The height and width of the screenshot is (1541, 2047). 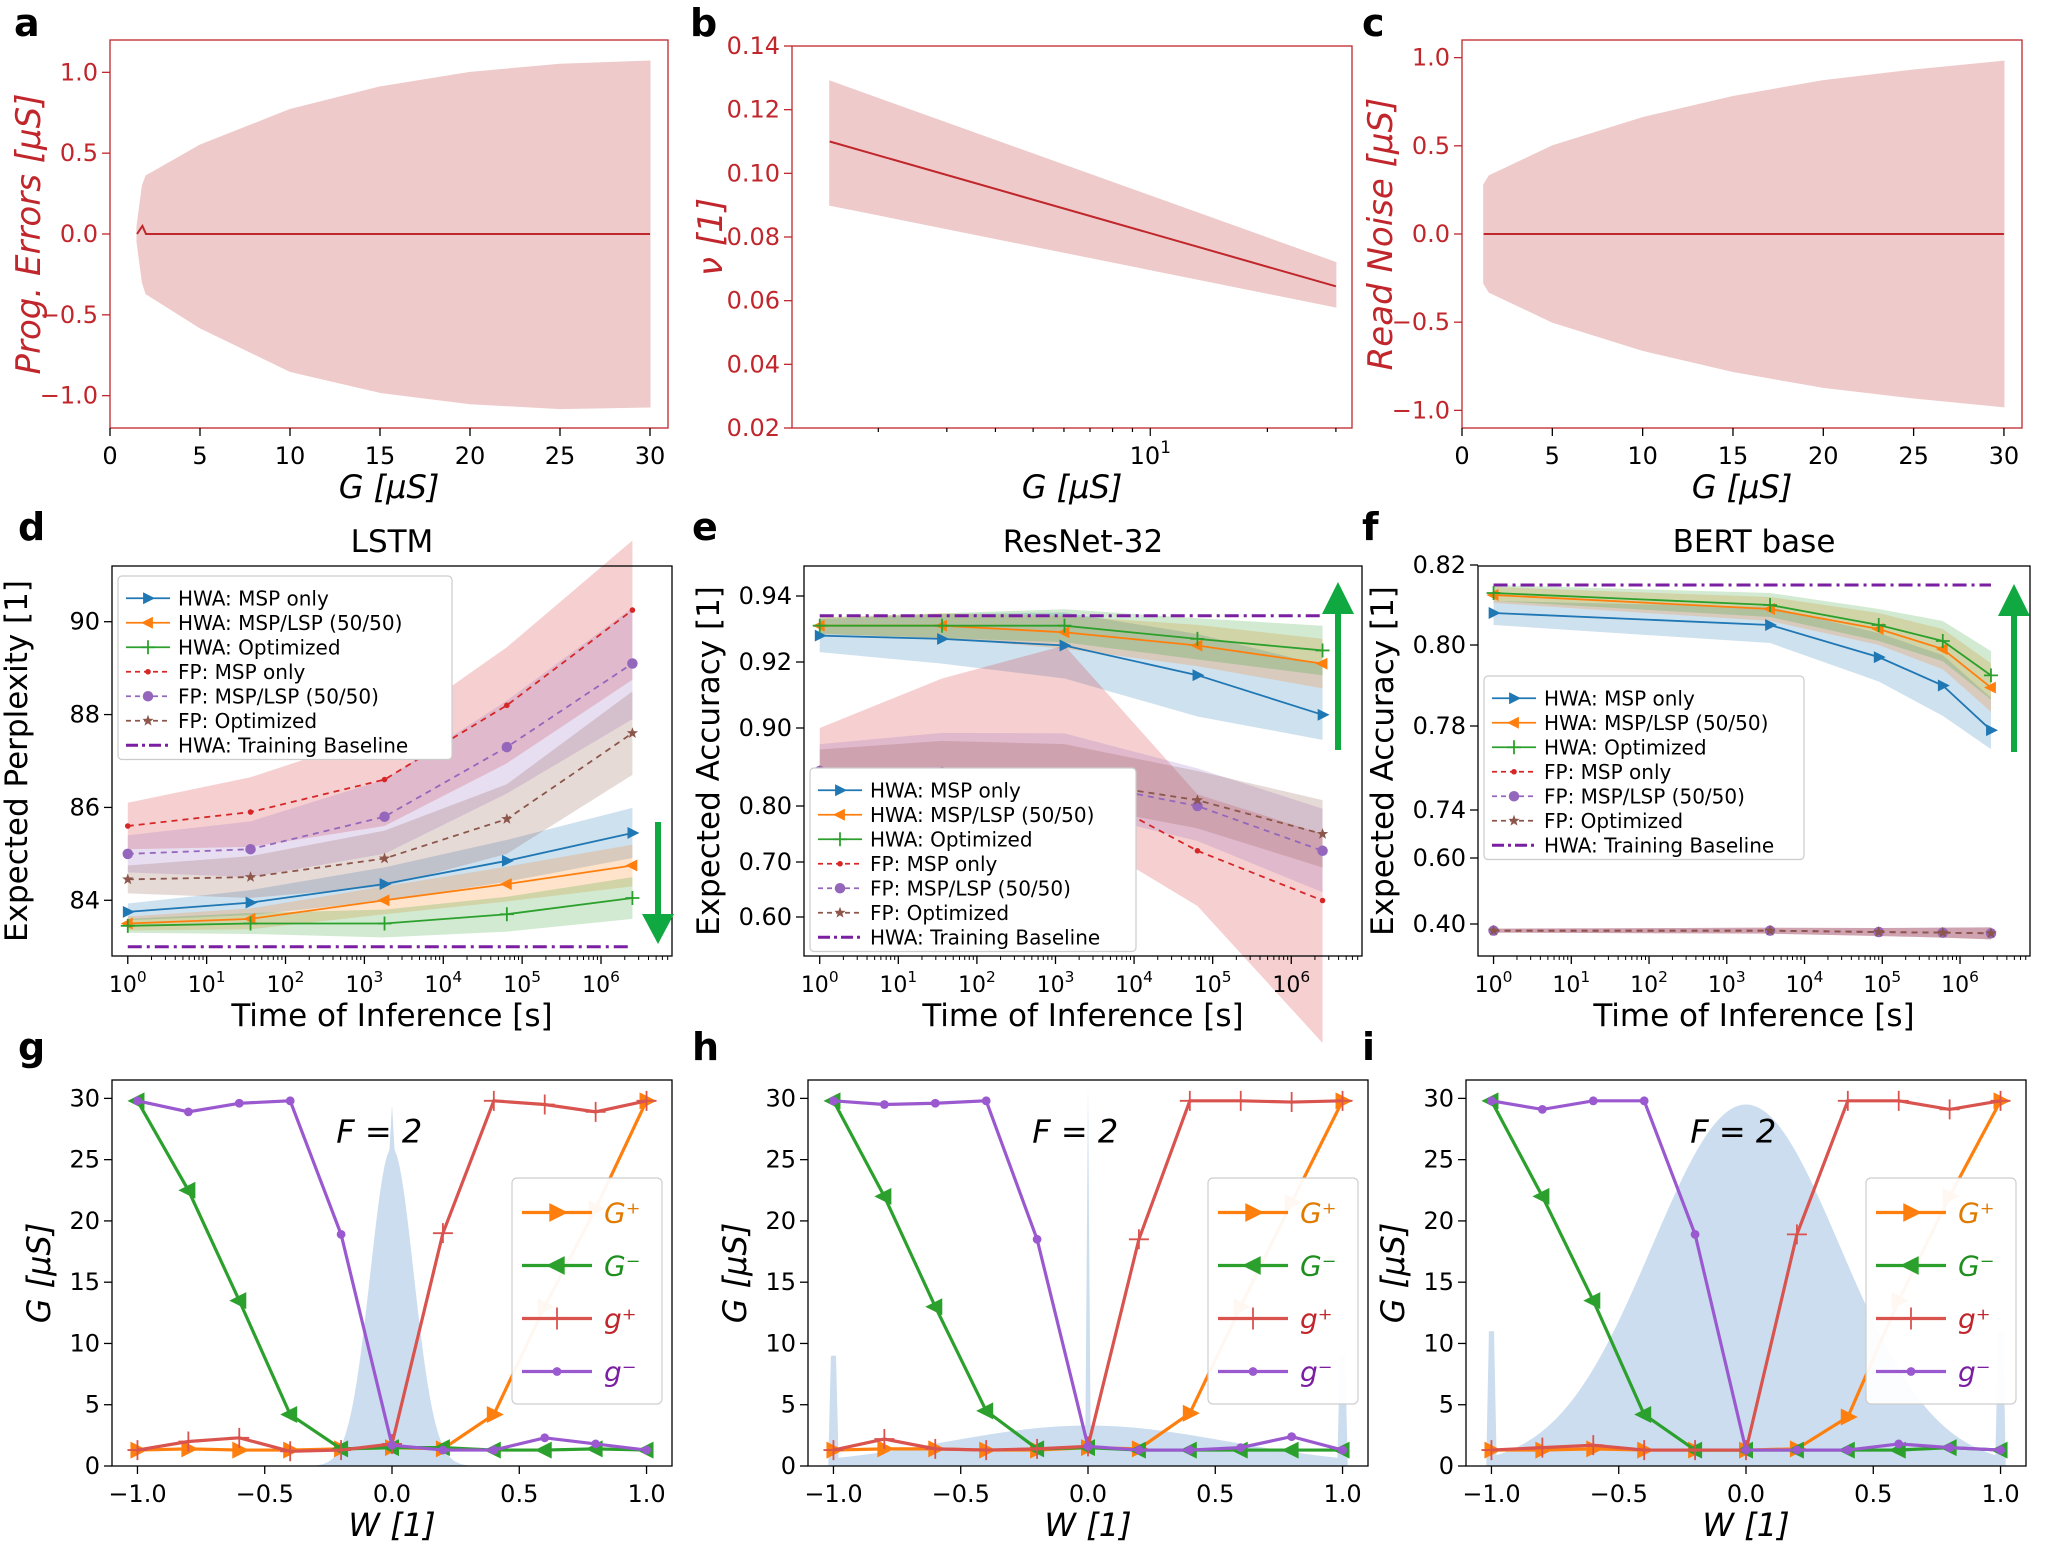 What do you see at coordinates (1373, 23) in the screenshot?
I see `panel-label-c: c` at bounding box center [1373, 23].